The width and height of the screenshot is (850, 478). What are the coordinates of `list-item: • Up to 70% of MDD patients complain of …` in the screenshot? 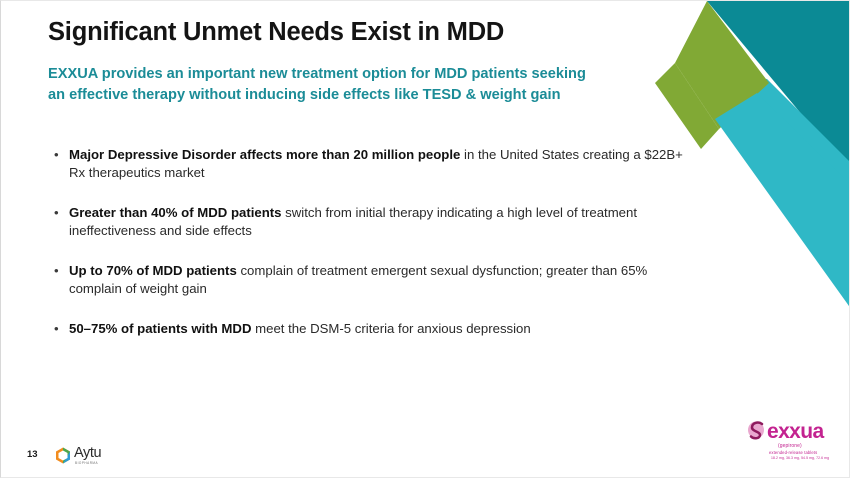 It's located at (376, 279).